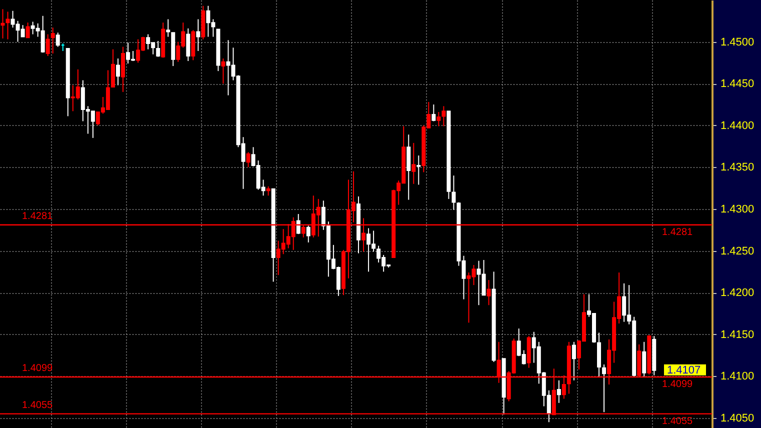 The height and width of the screenshot is (428, 761). Describe the element at coordinates (678, 232) in the screenshot. I see `ref-line-label: 1.4281` at that location.